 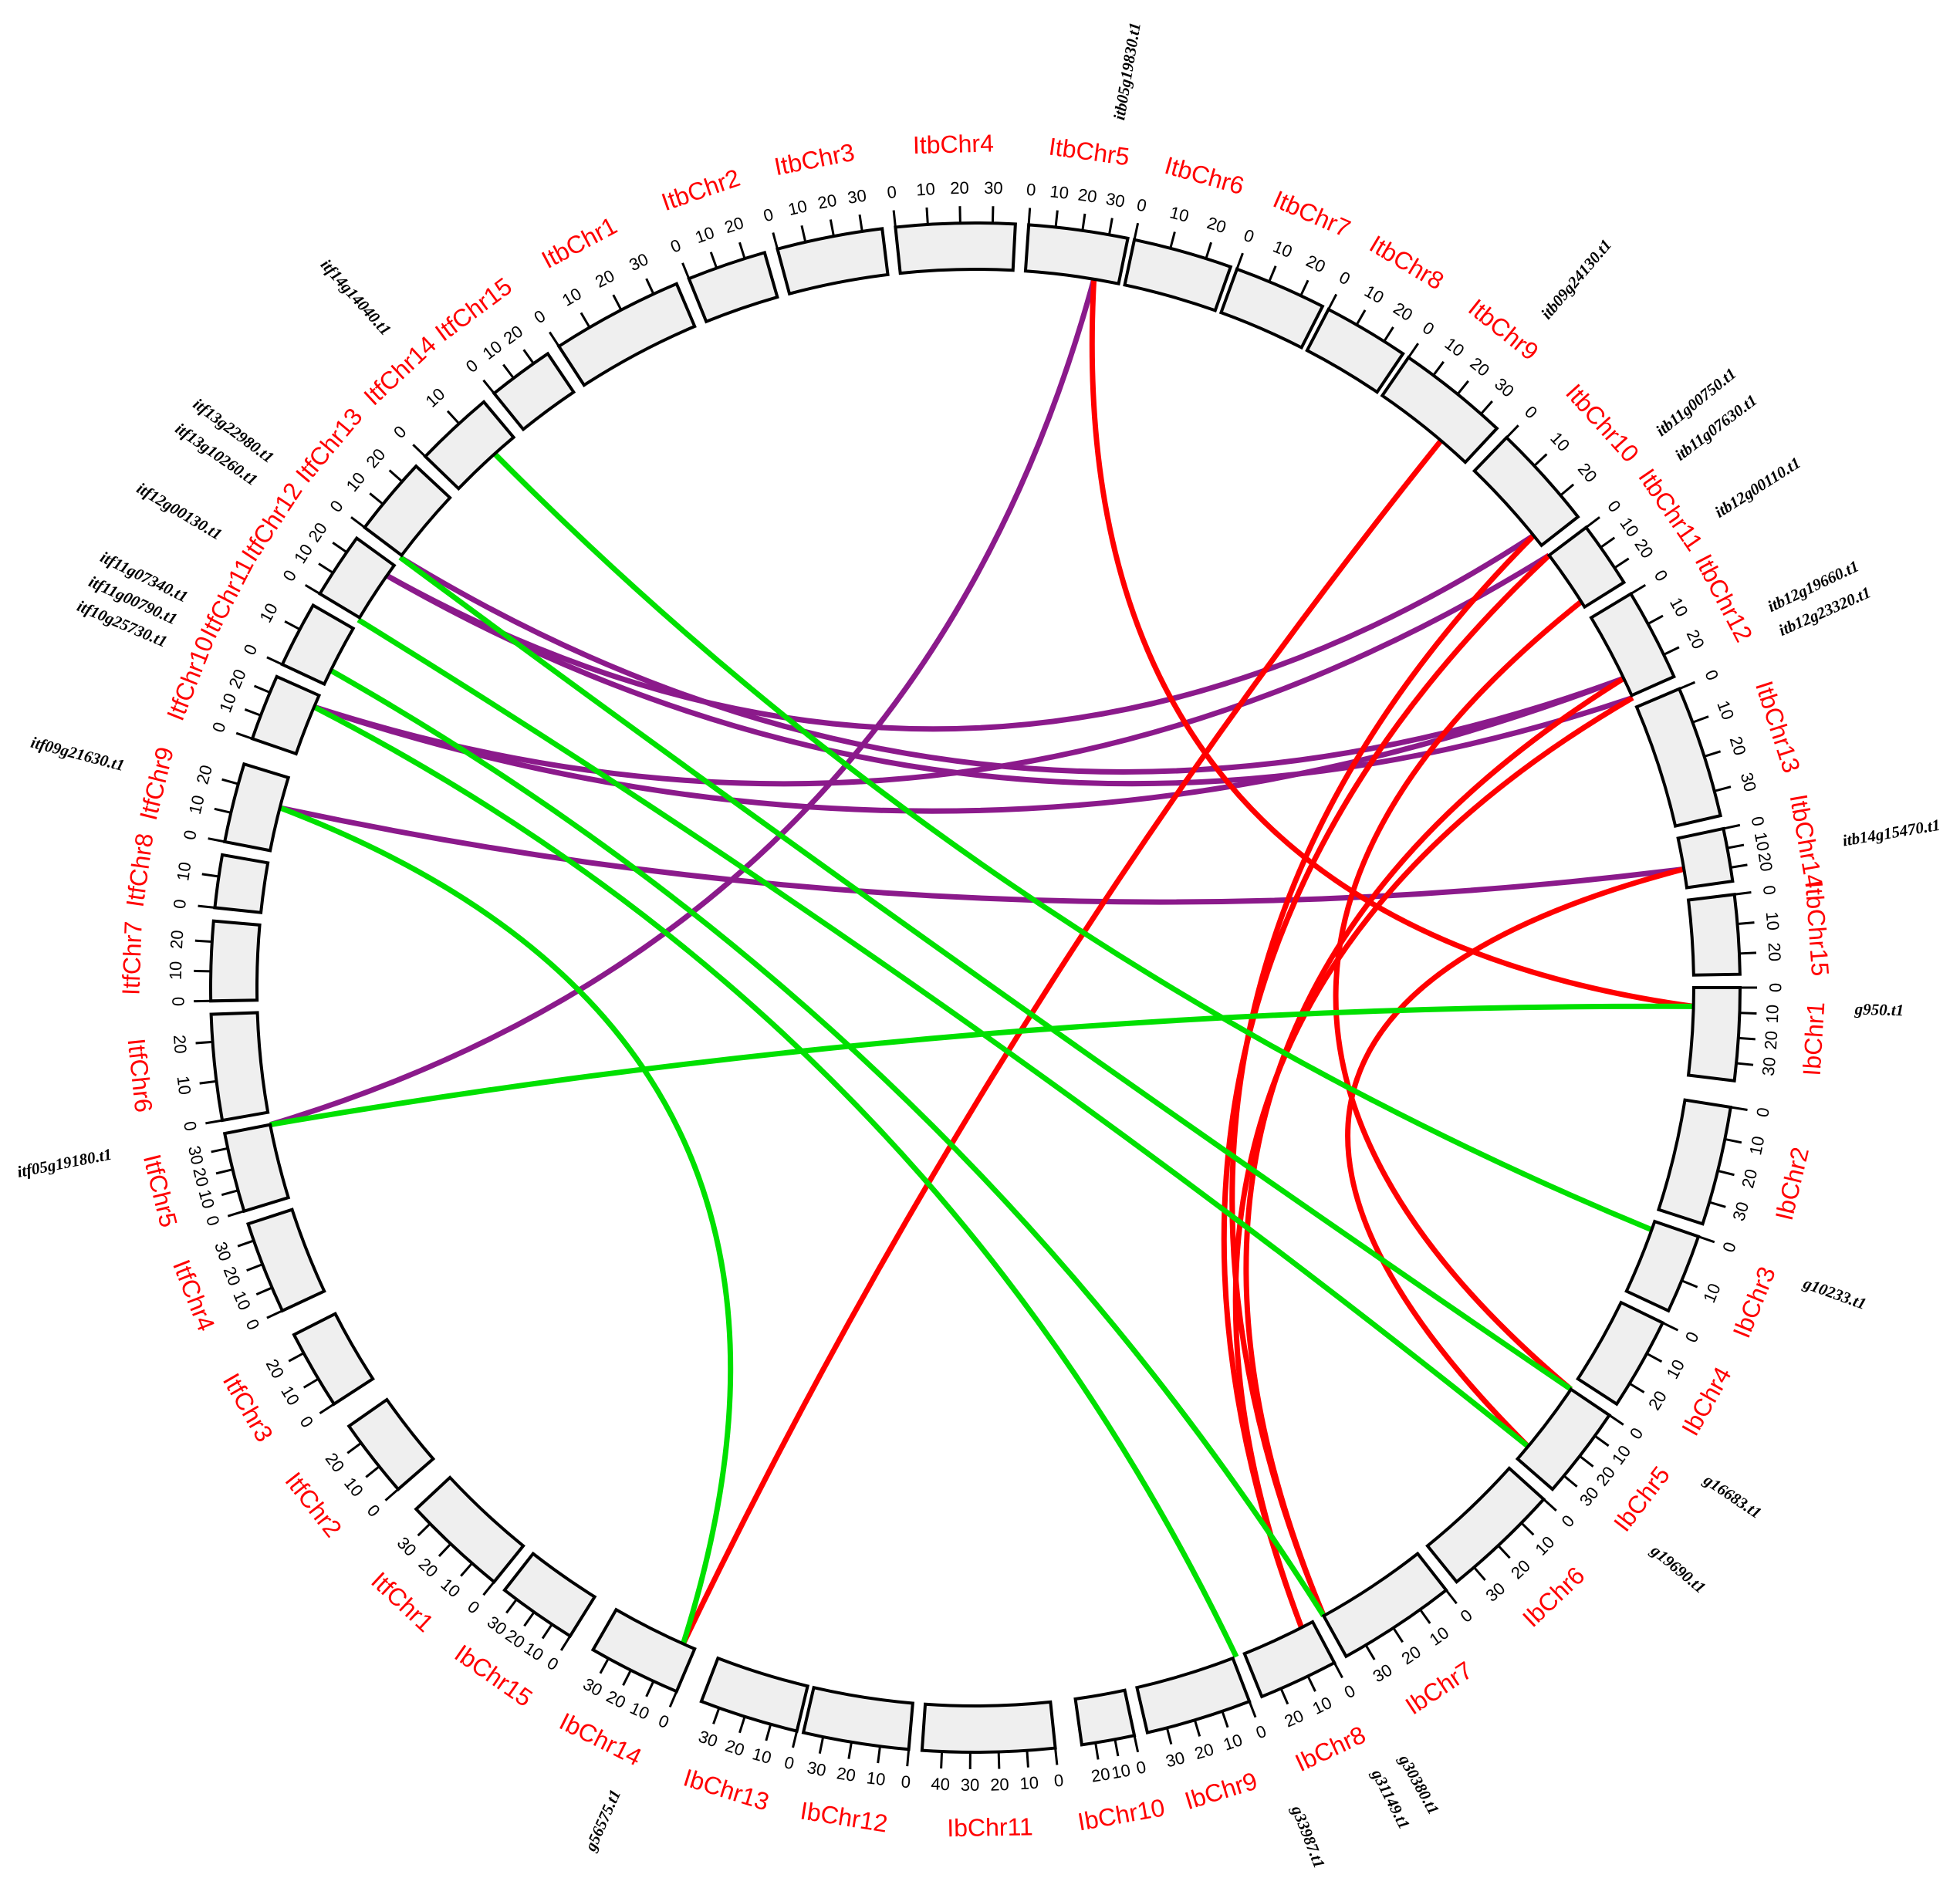 What do you see at coordinates (1879, 1010) in the screenshot?
I see `gene-label: g950.t1` at bounding box center [1879, 1010].